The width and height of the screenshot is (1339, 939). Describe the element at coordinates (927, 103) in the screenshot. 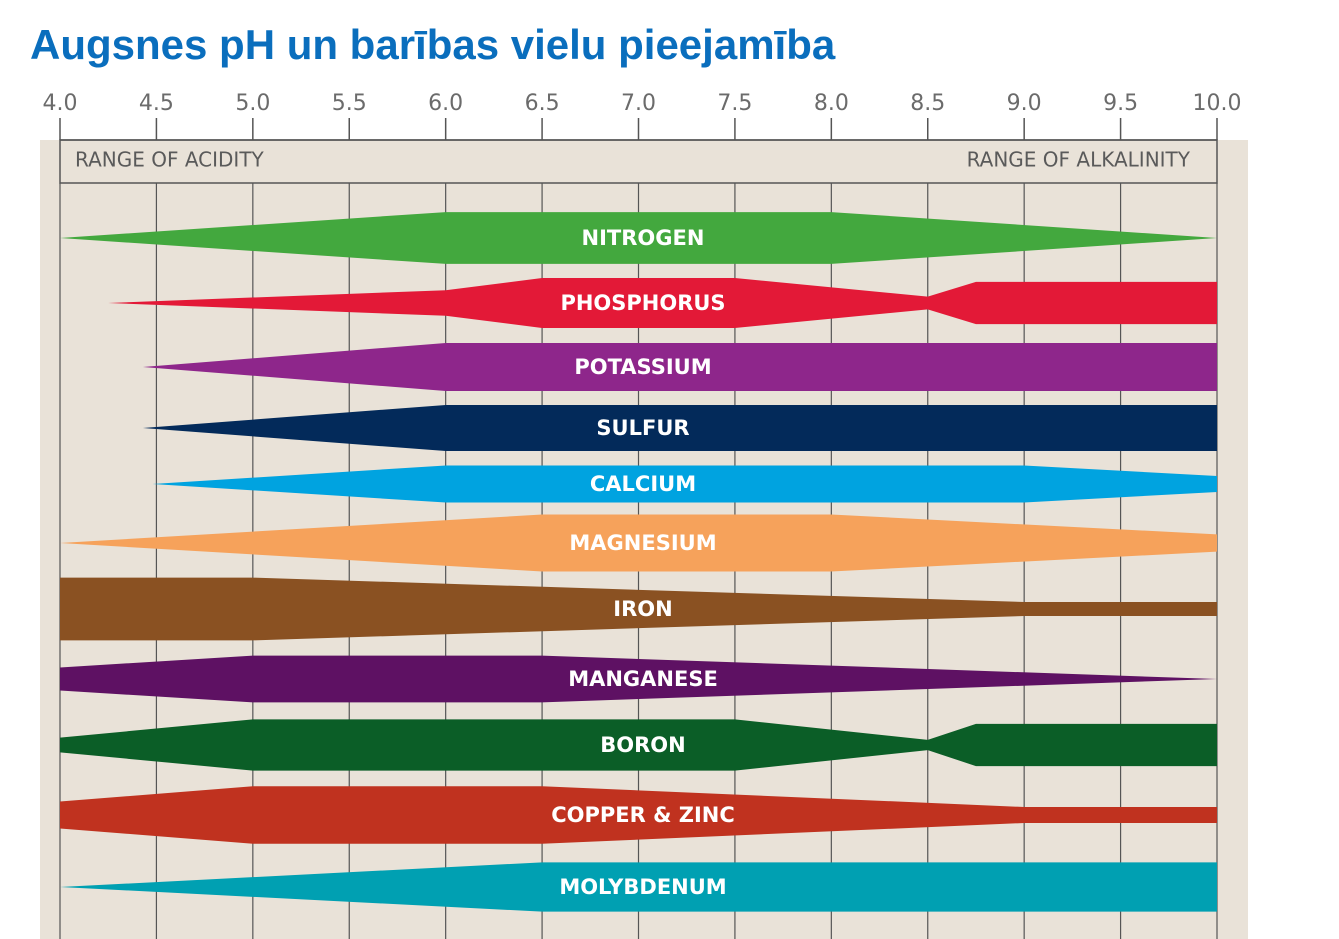

I see `x-tick-label: 8.5` at that location.